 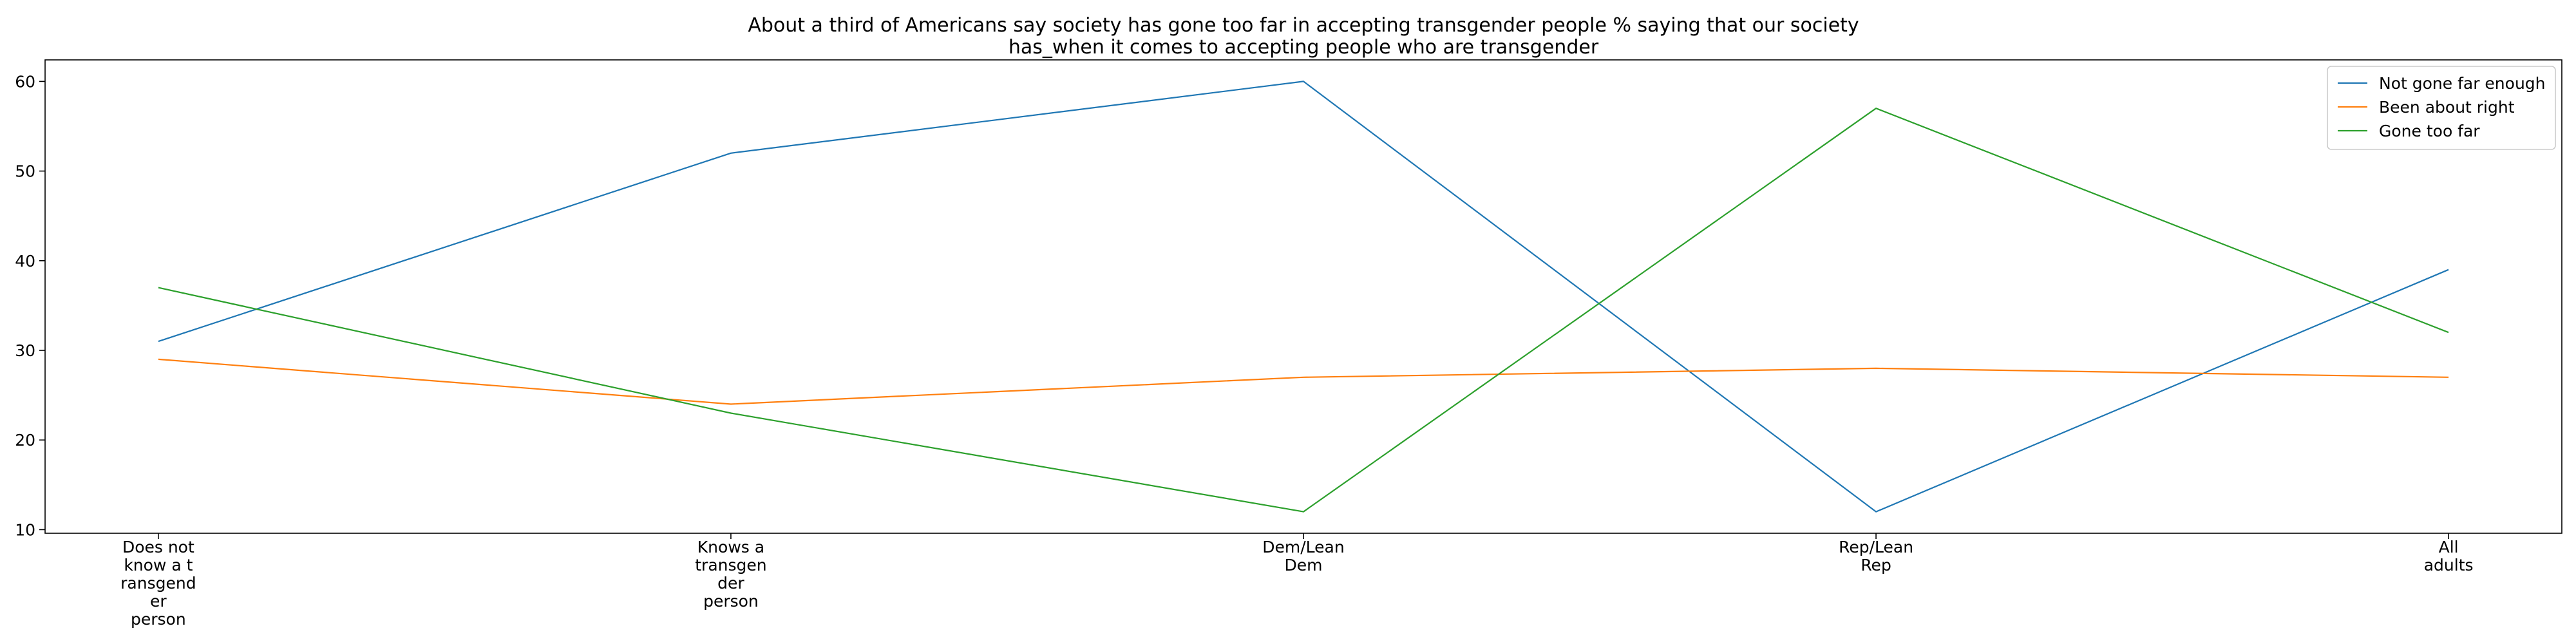 What do you see at coordinates (2429, 131) in the screenshot?
I see `legend-label: Gone too far` at bounding box center [2429, 131].